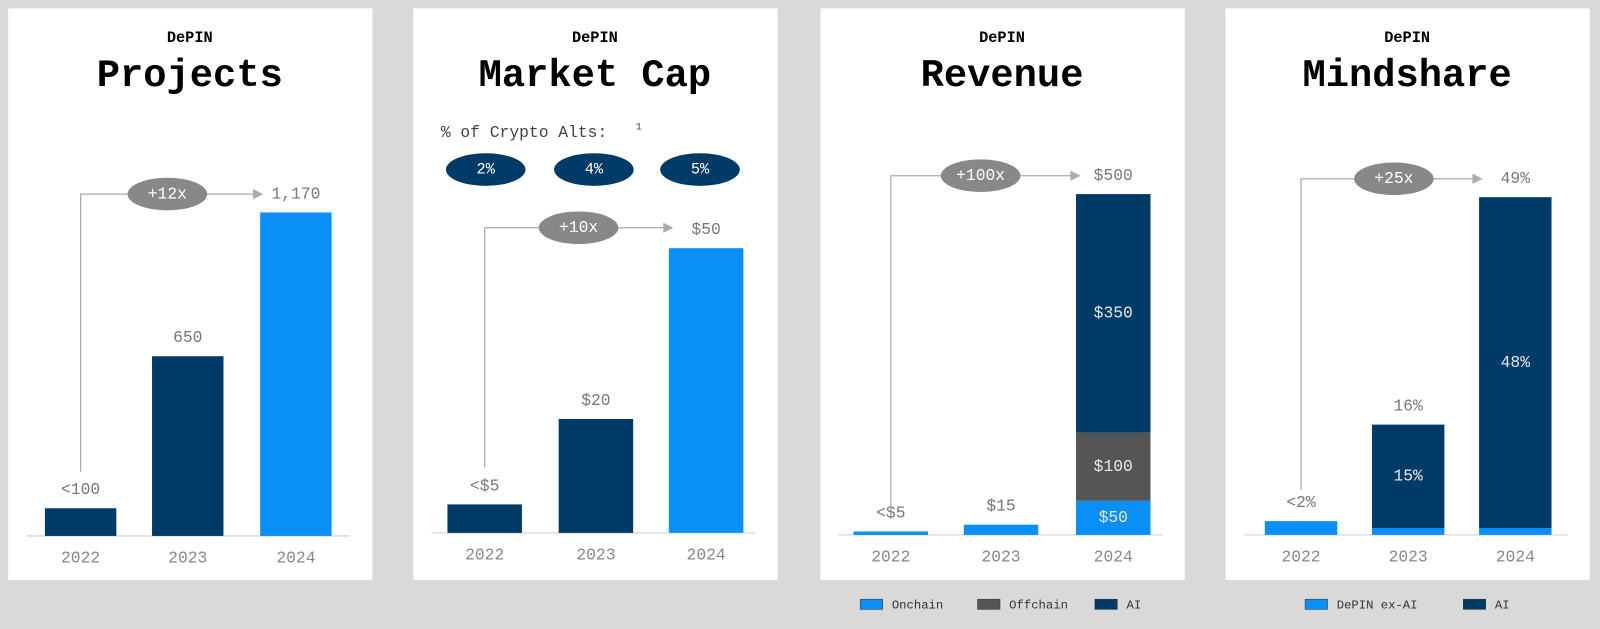 Image resolution: width=1600 pixels, height=629 pixels. I want to click on alts-value: 4%, so click(594, 170).